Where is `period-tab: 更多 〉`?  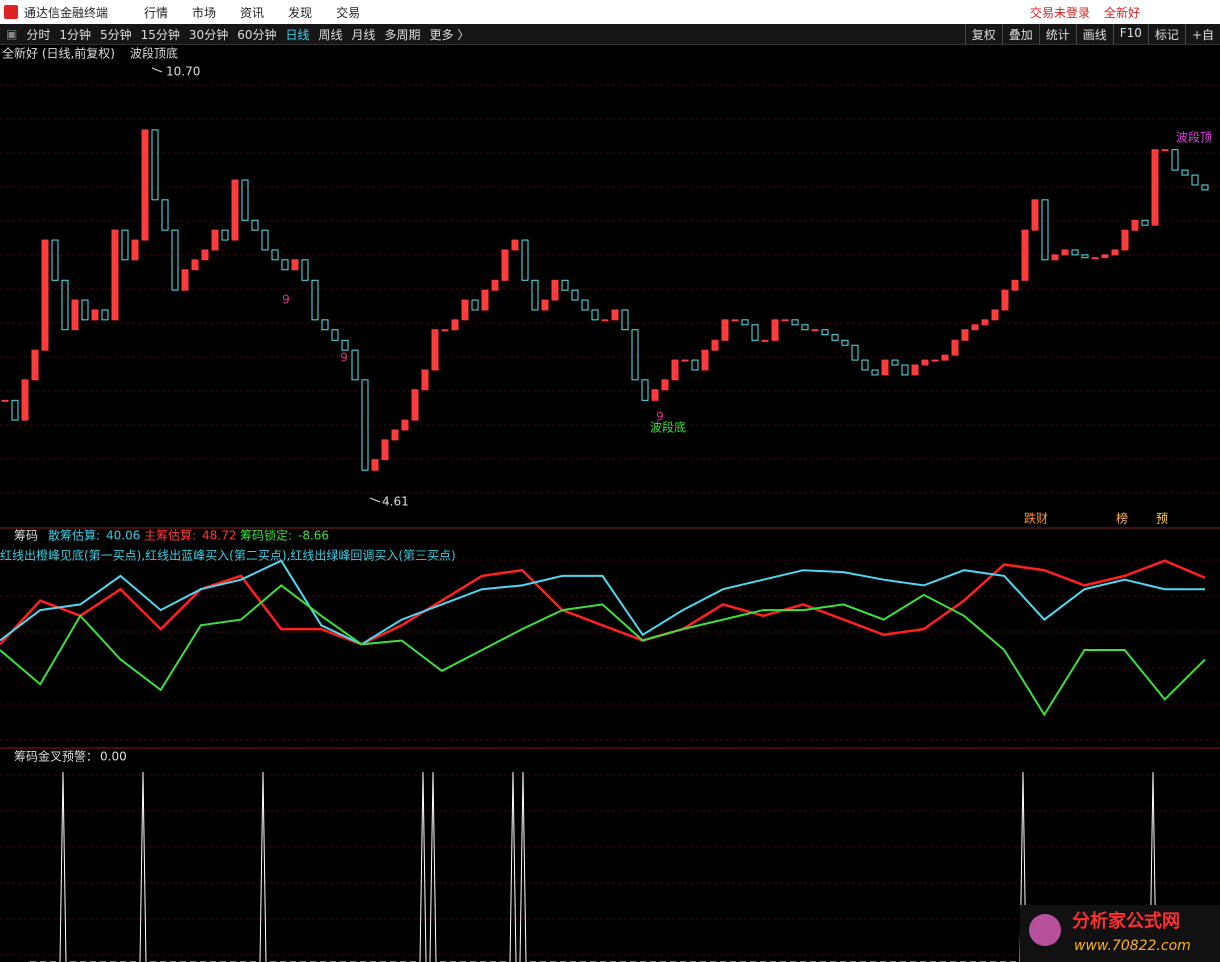
period-tab: 更多 〉 is located at coordinates (449, 34).